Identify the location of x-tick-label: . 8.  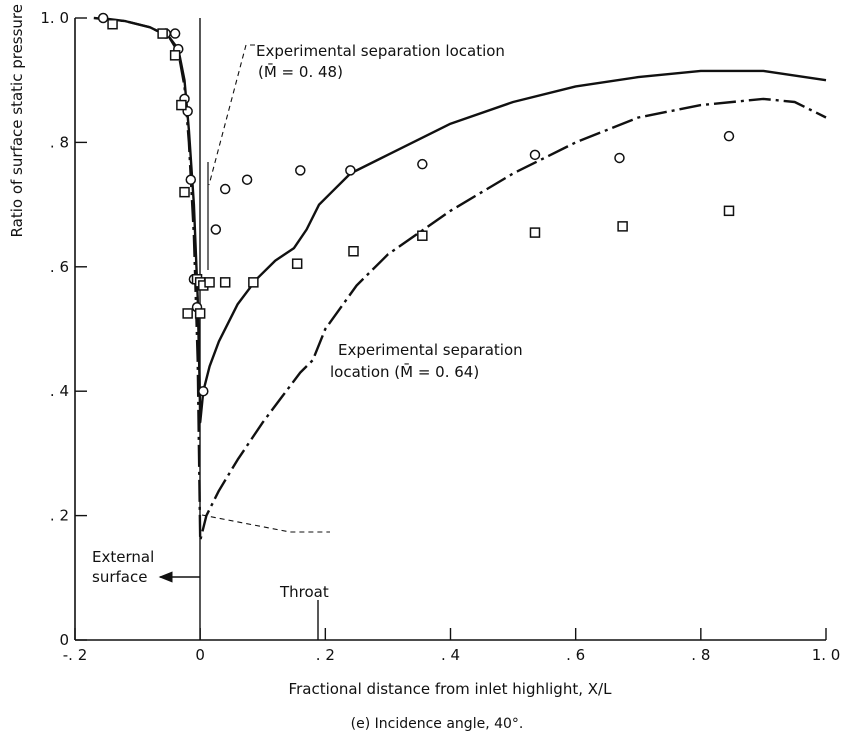
(700, 655).